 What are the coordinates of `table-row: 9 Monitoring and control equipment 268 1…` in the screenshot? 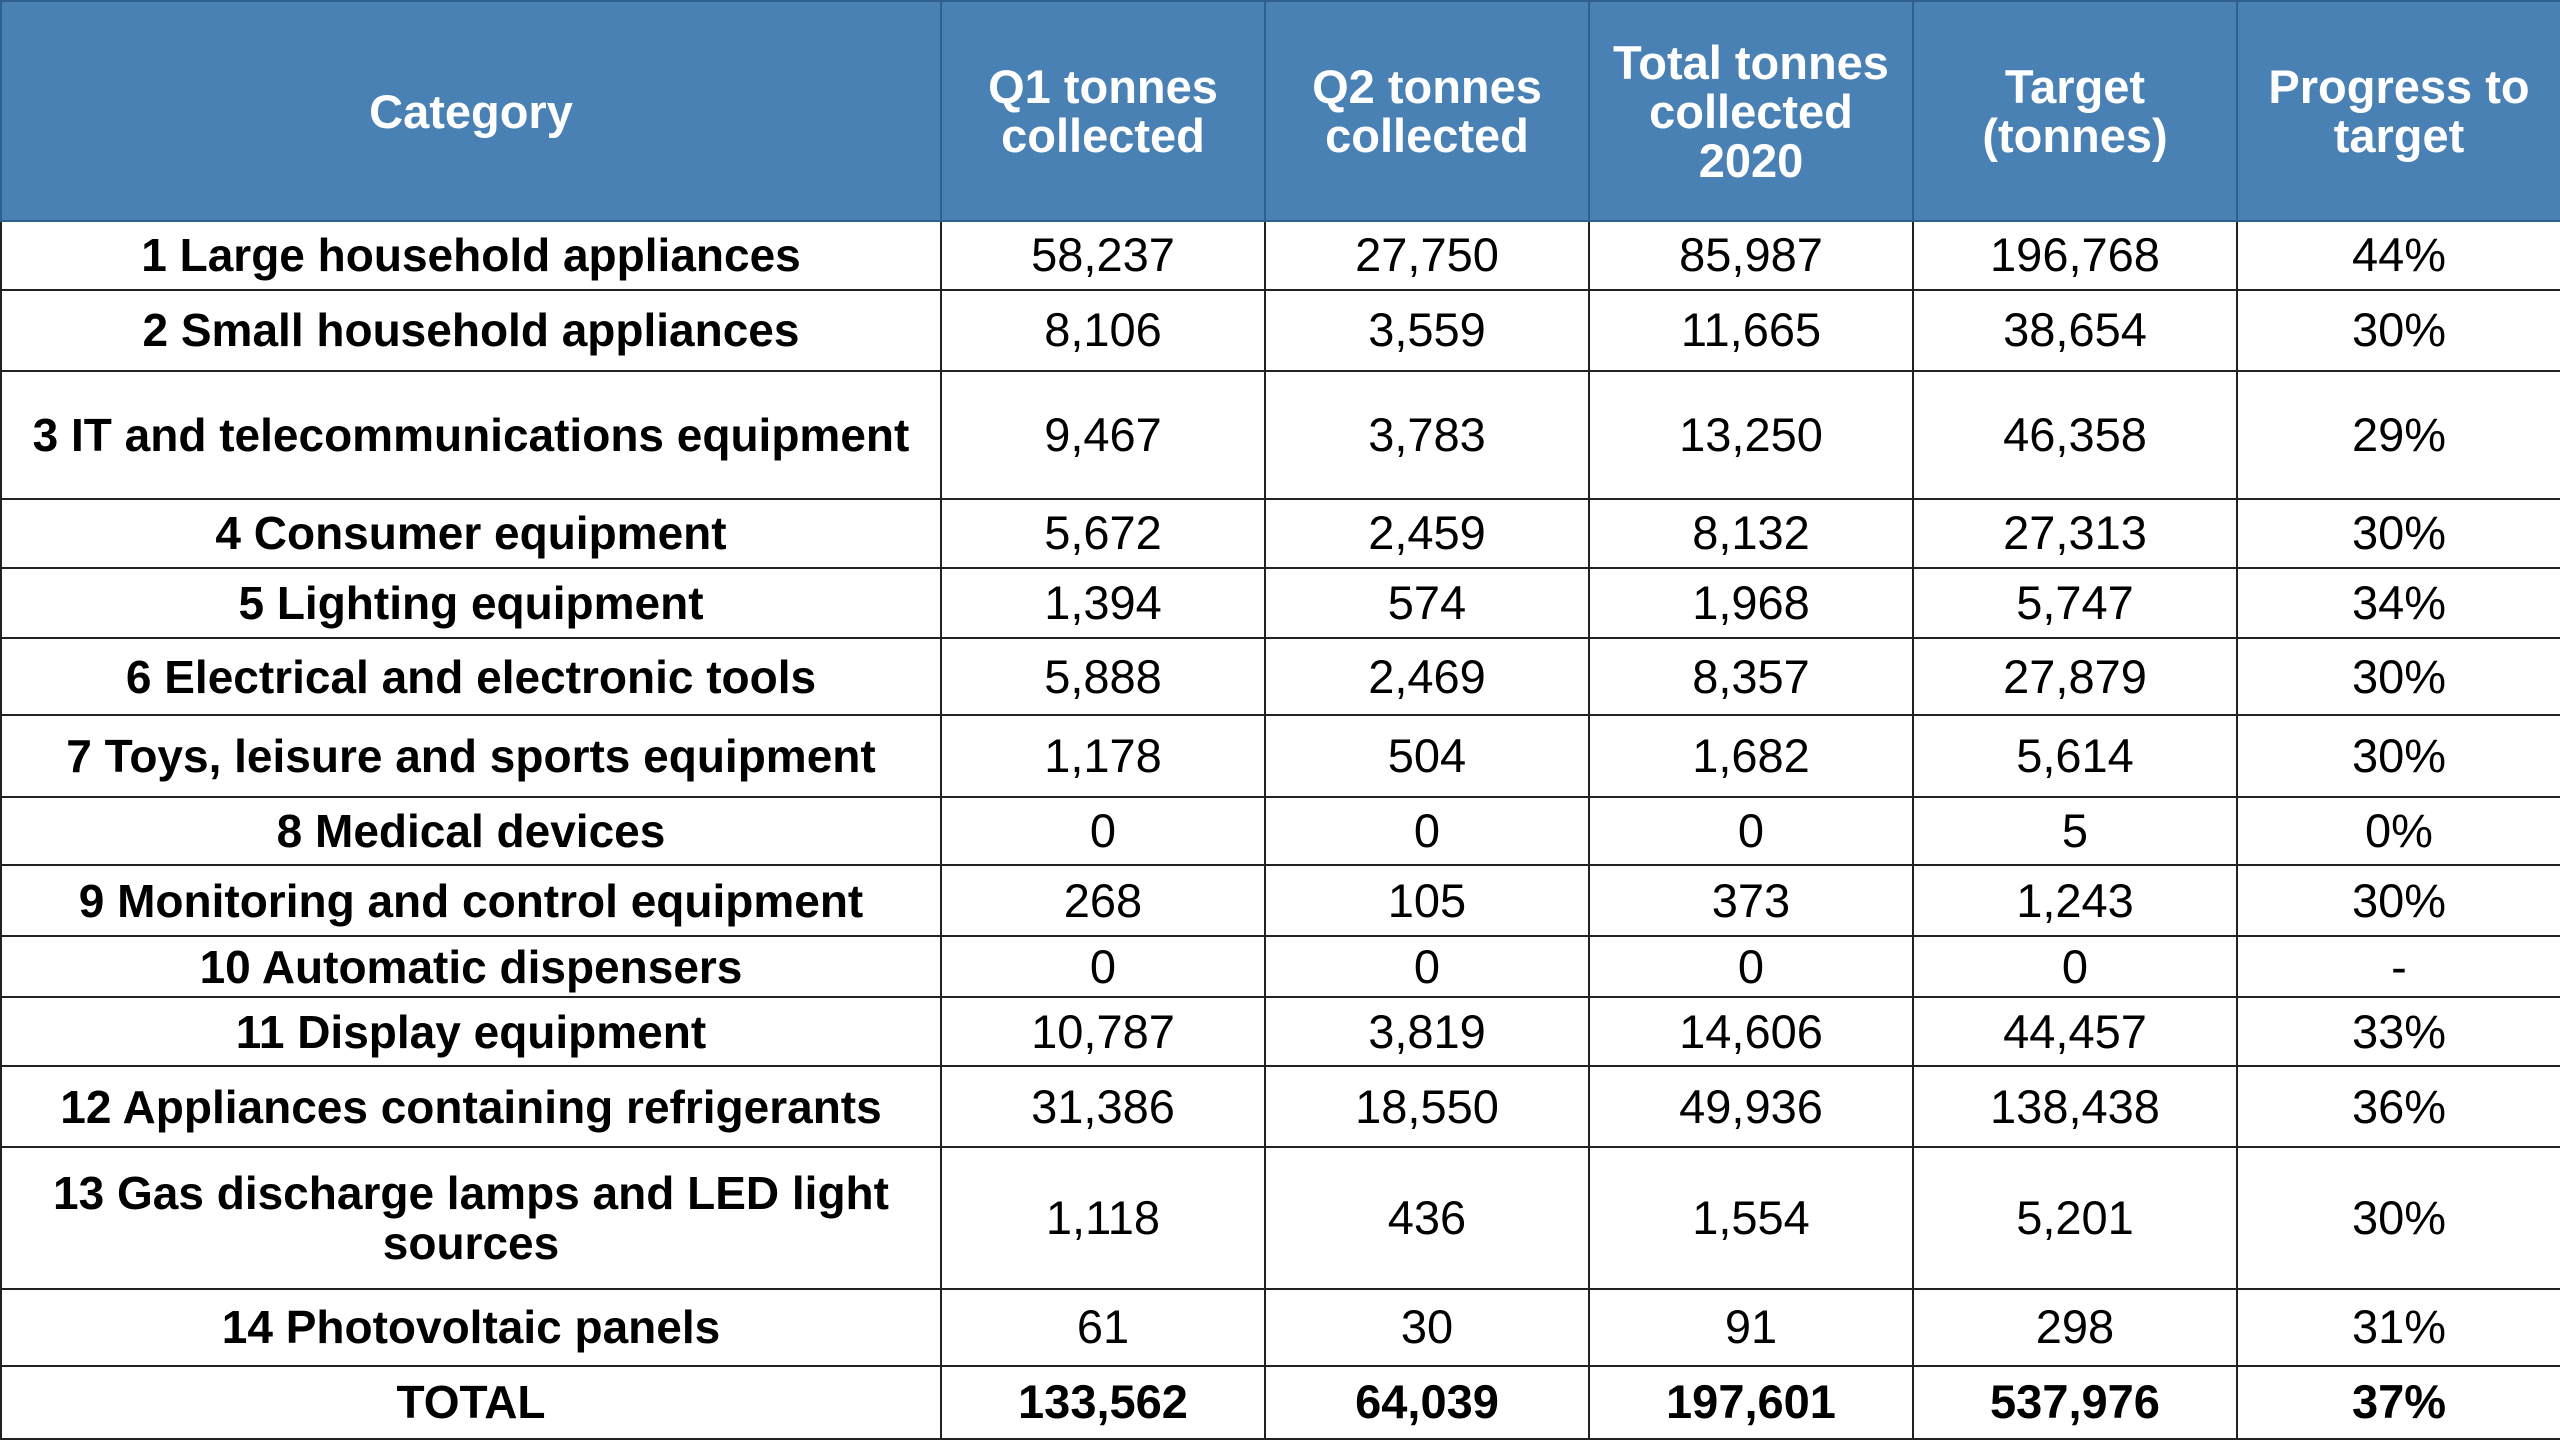 It's located at (1280, 901).